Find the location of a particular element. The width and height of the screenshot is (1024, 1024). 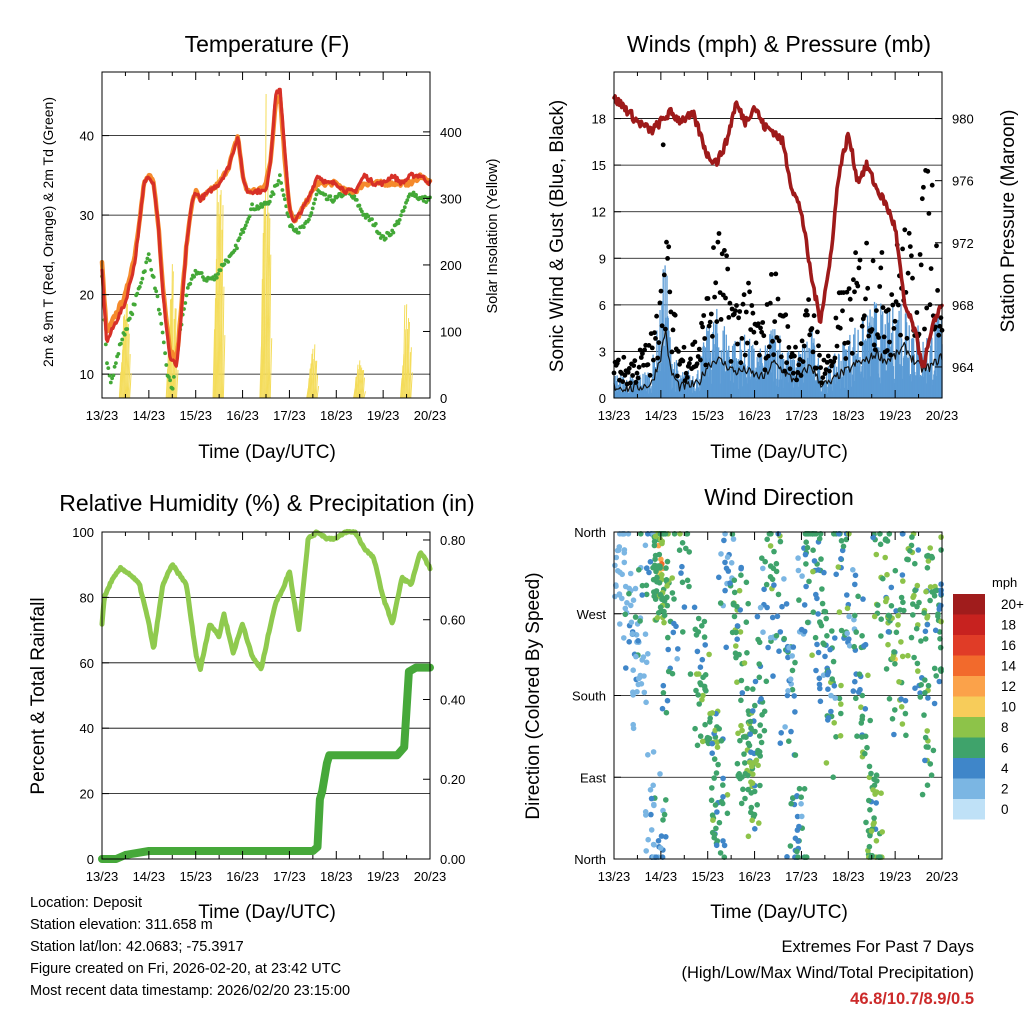

x-tick-label: 13/23 is located at coordinates (102, 876).